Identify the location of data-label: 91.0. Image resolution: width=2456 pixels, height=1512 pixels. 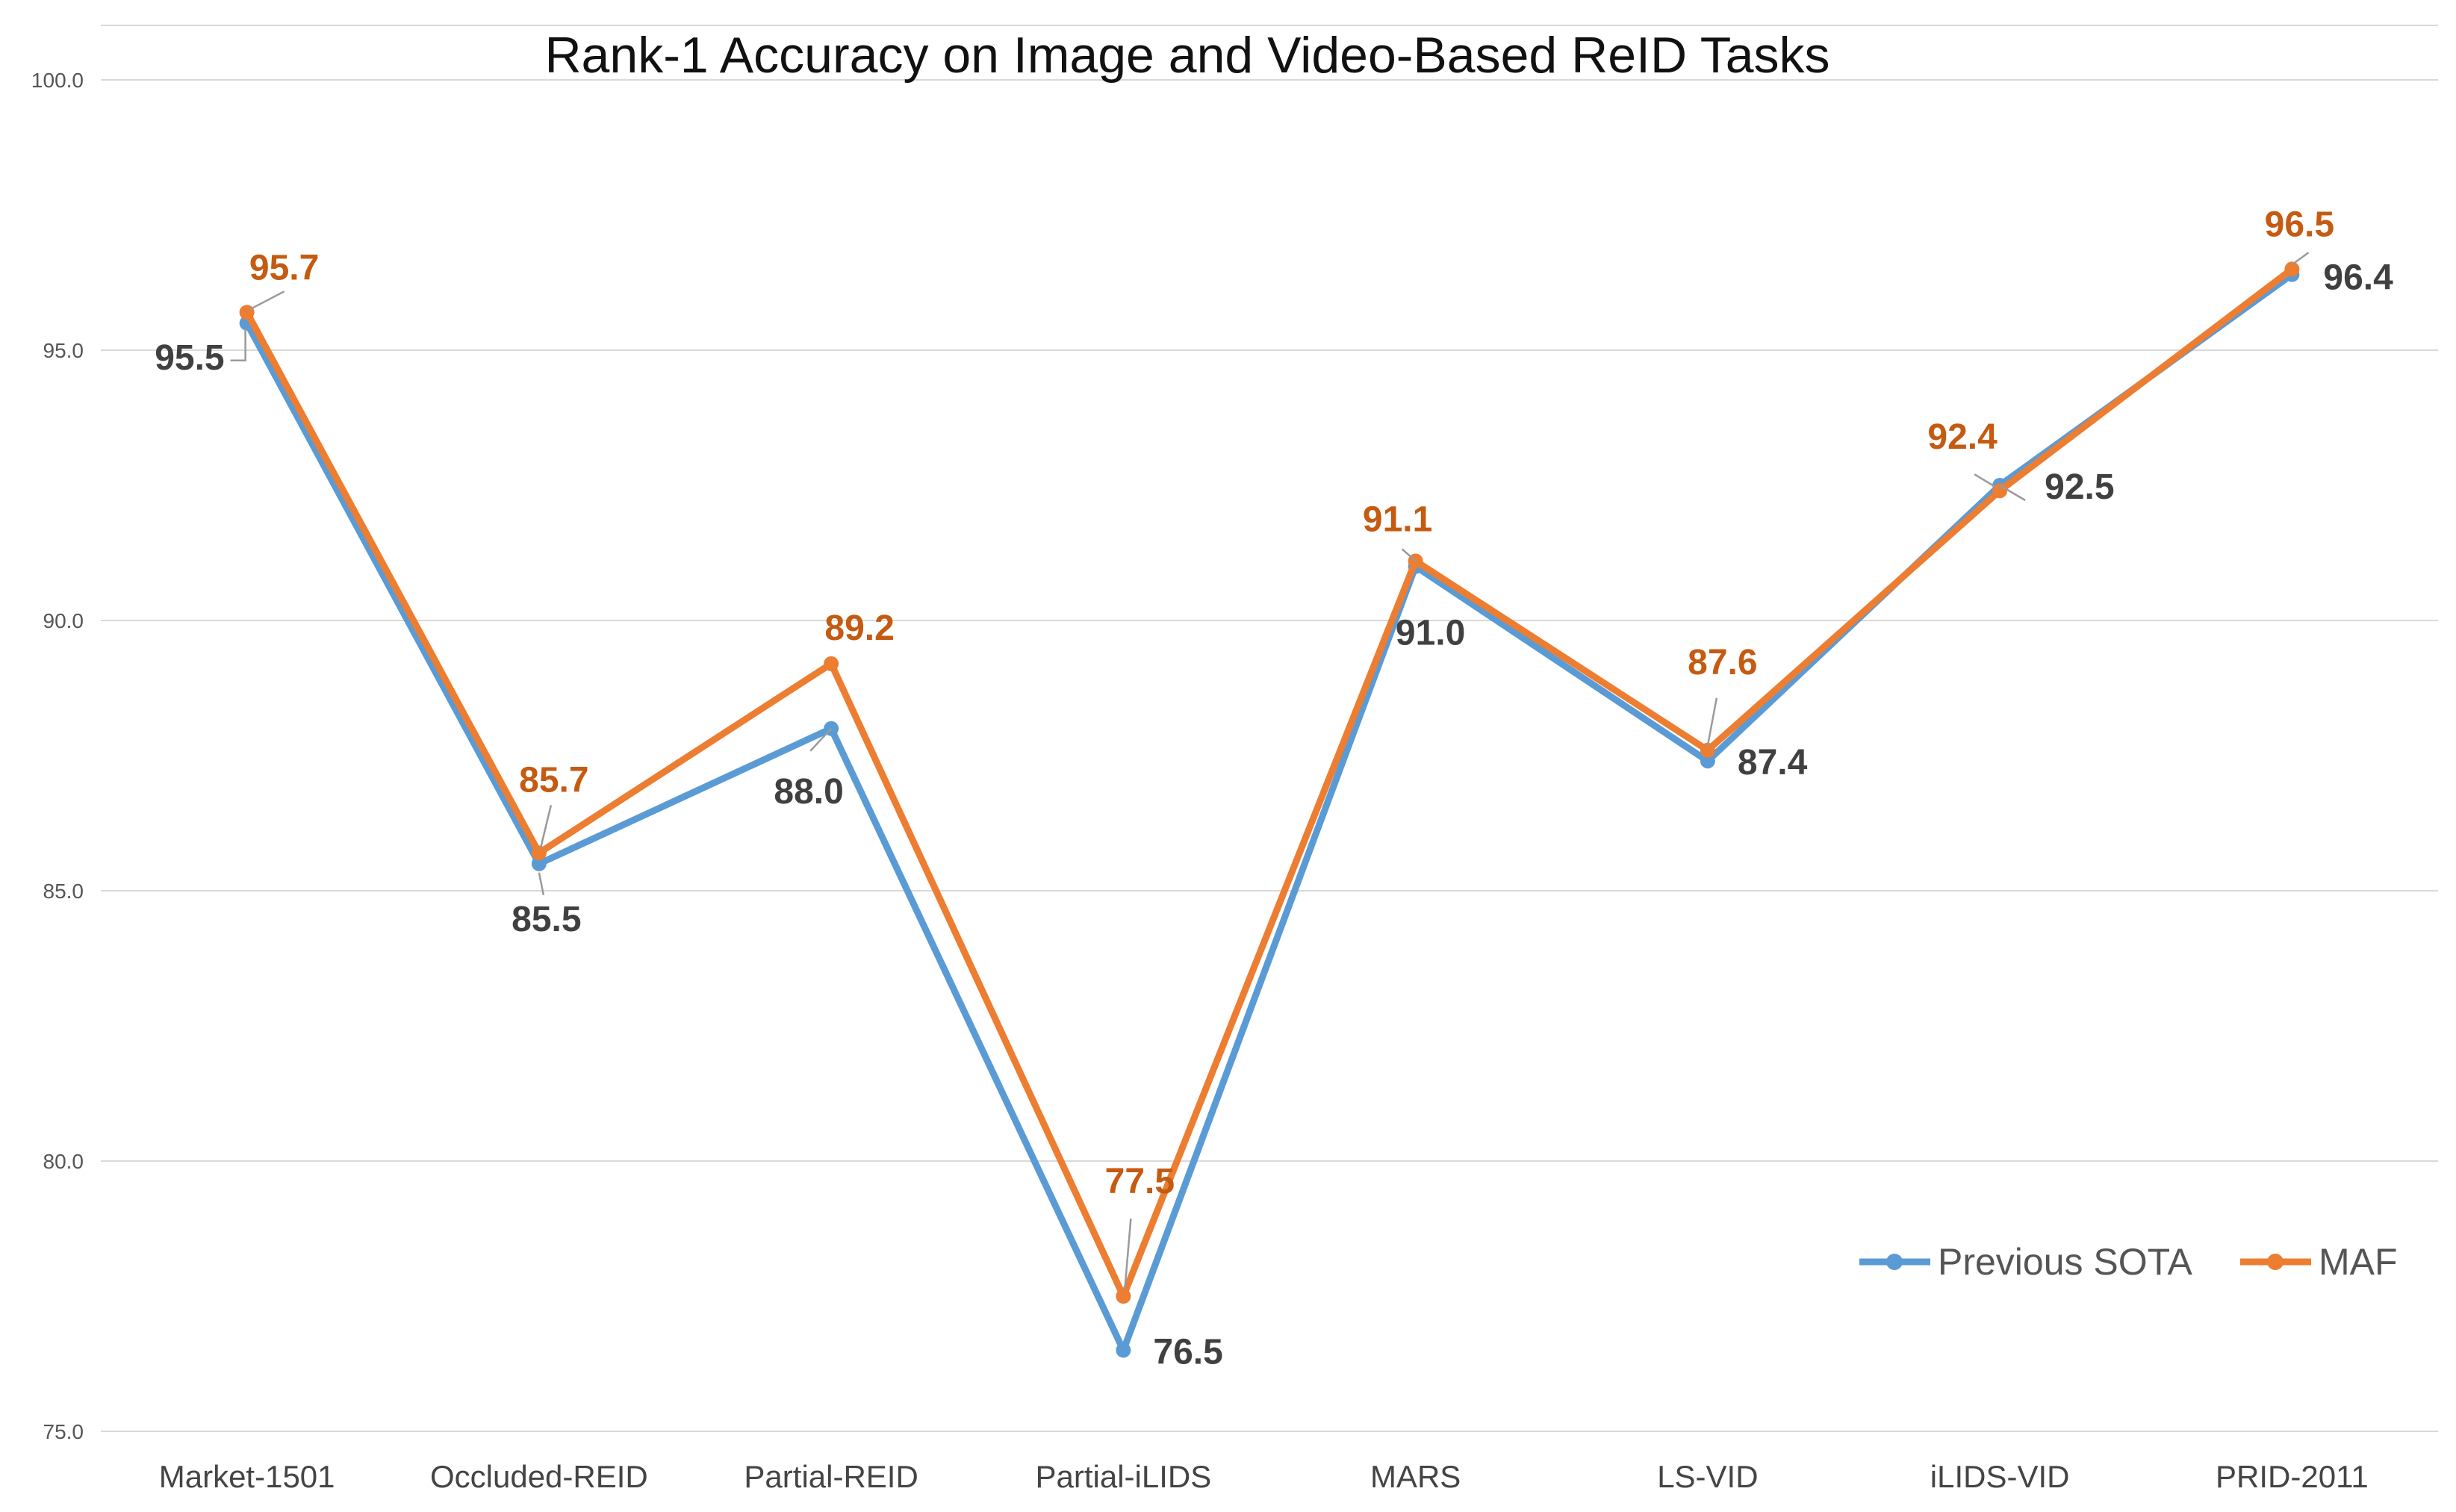
(1430, 633).